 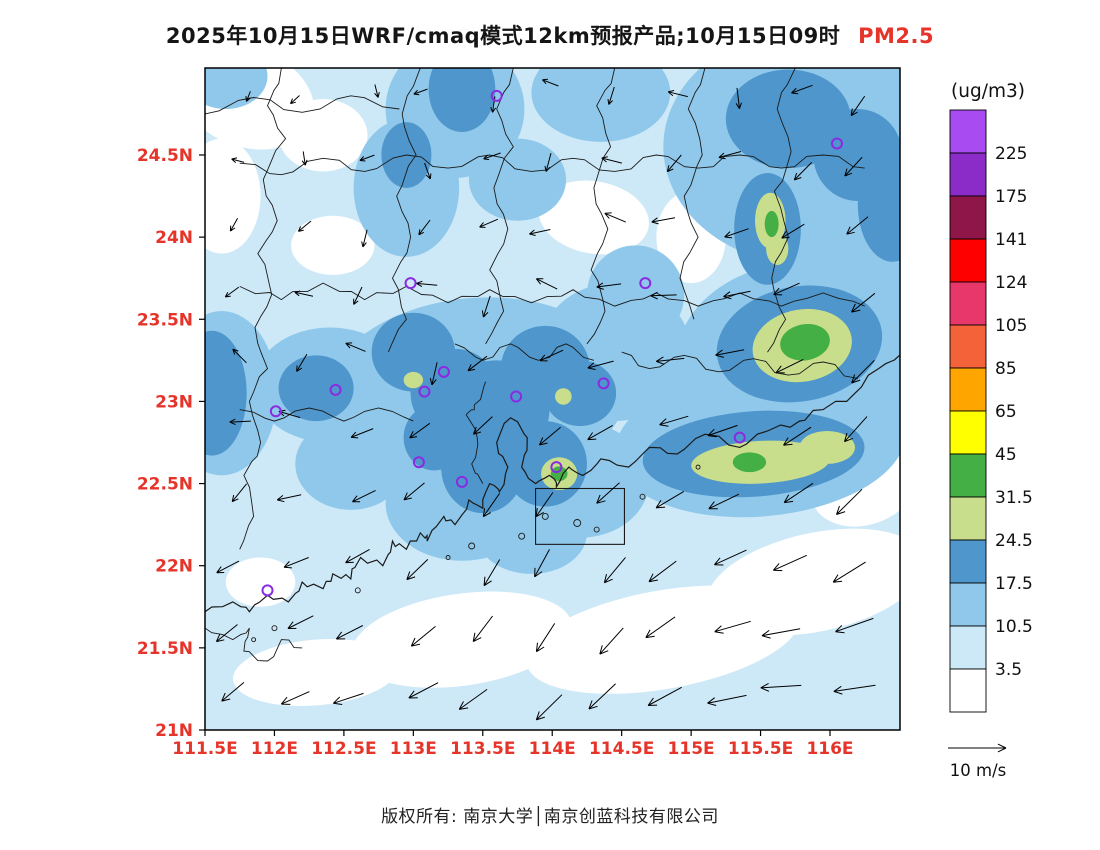 What do you see at coordinates (165, 485) in the screenshot?
I see `y-tick-label: 22.5N` at bounding box center [165, 485].